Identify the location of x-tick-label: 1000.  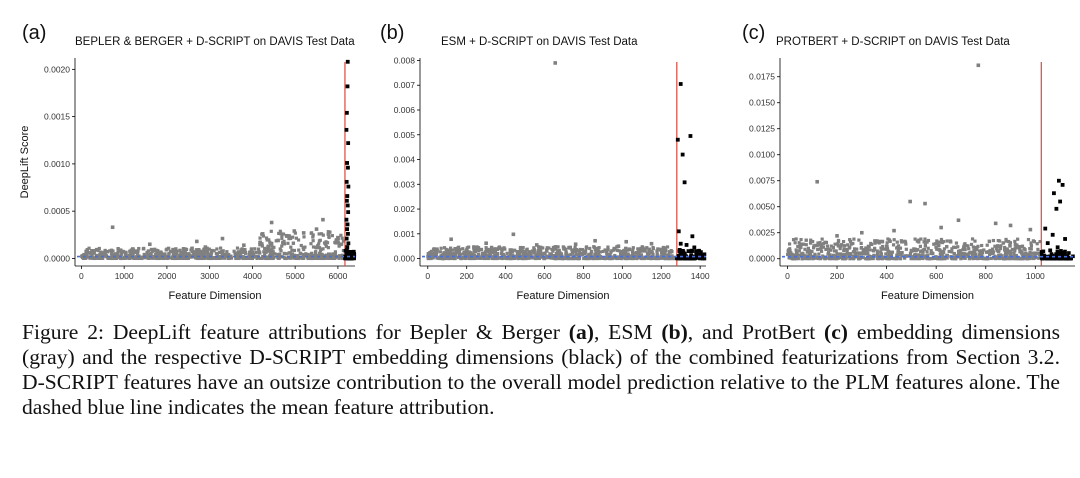
(1035, 276).